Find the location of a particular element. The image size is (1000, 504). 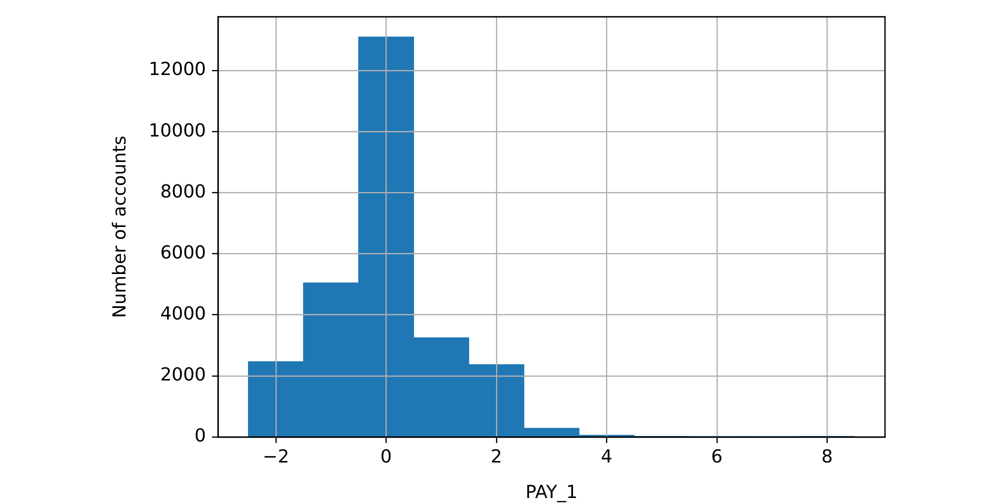

y-tick-label: 4000 is located at coordinates (183, 314).